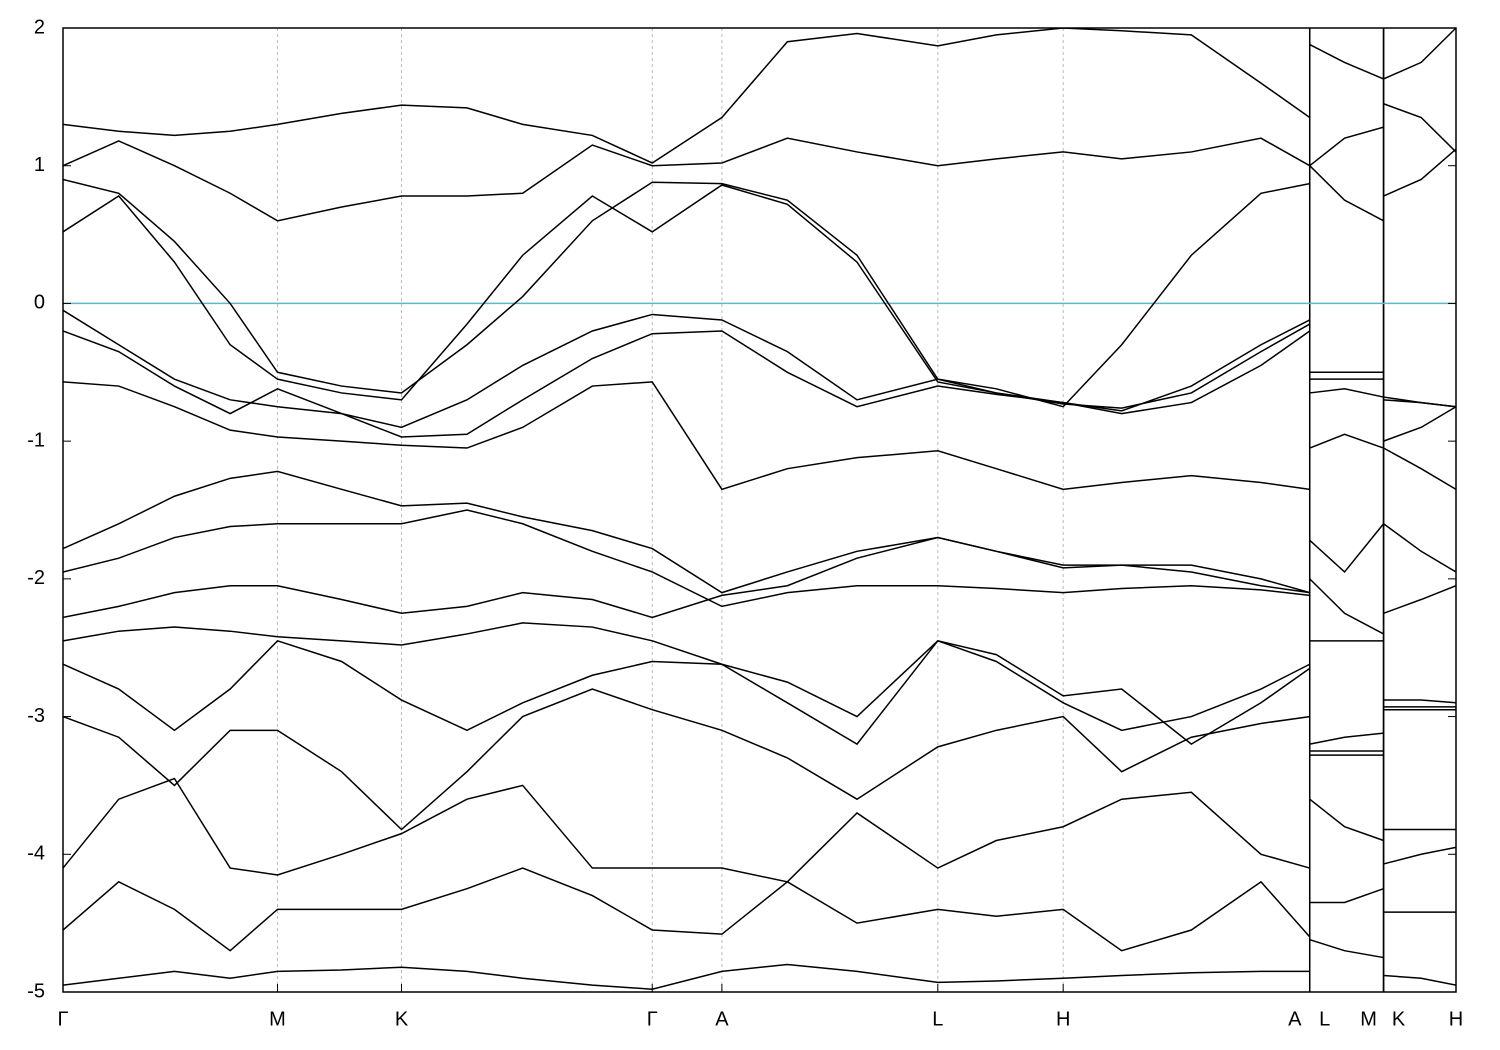 Image resolution: width=1500 pixels, height=1050 pixels. Describe the element at coordinates (36, 578) in the screenshot. I see `y-tick-label: -2` at that location.